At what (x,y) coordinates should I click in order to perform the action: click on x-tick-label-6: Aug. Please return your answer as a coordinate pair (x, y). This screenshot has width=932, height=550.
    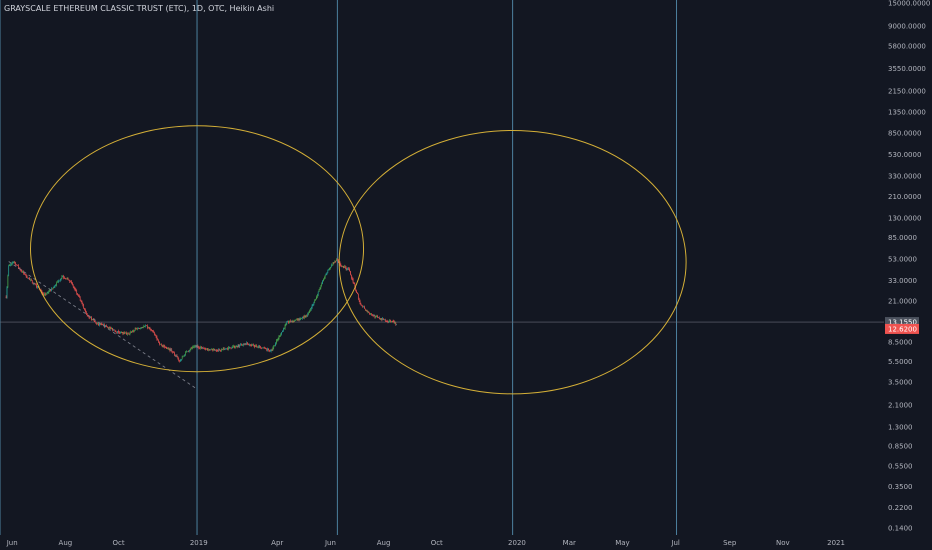
    Looking at the image, I should click on (384, 543).